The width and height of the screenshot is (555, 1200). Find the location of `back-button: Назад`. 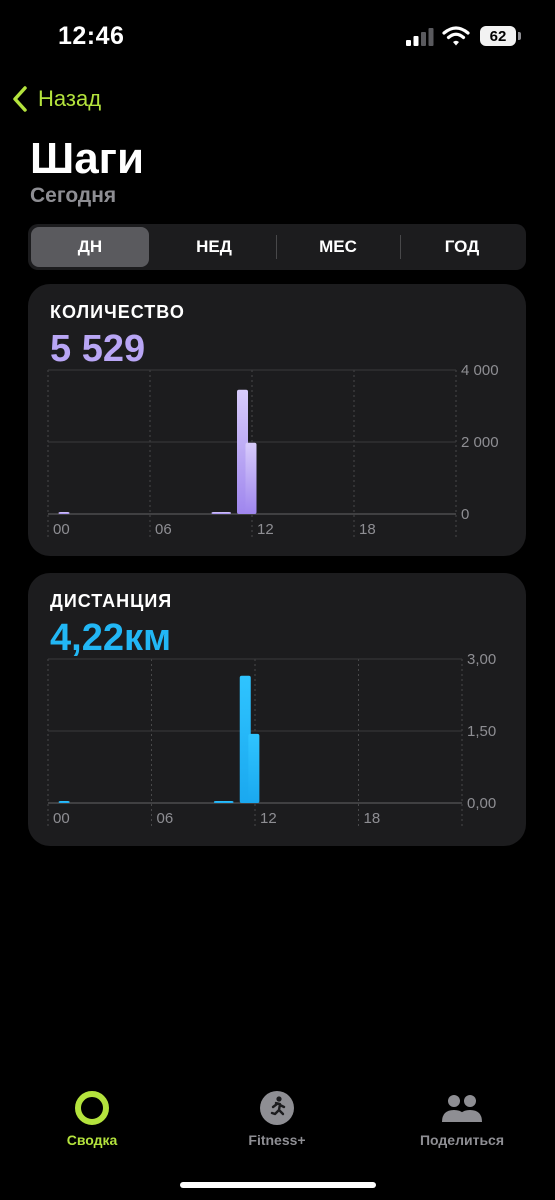

back-button: Назад is located at coordinates (56, 99).